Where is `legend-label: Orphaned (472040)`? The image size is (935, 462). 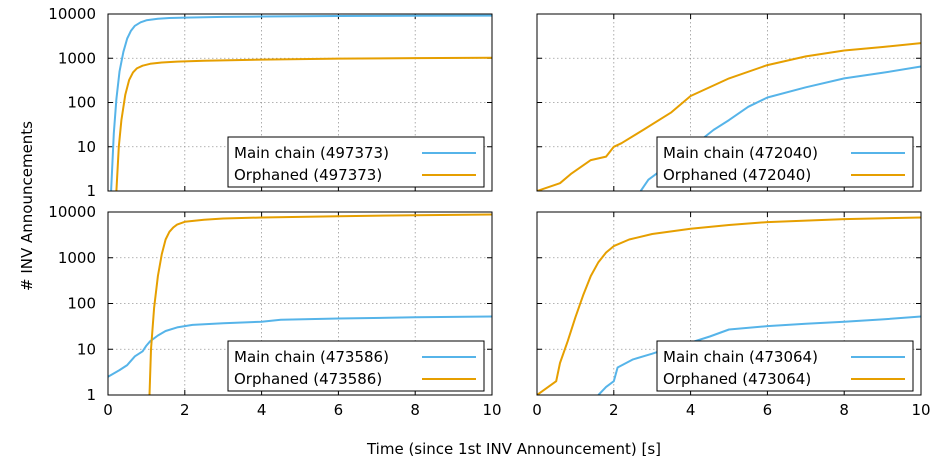
legend-label: Orphaned (472040) is located at coordinates (737, 175).